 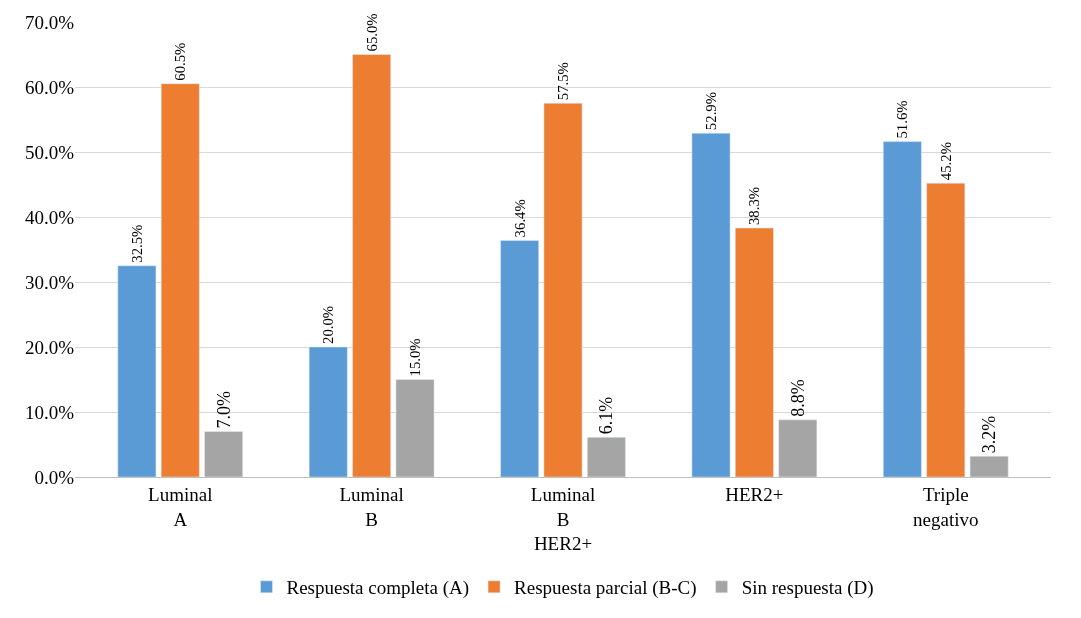 I want to click on legend-label: Respuesta parcial (B-C), so click(x=605, y=588).